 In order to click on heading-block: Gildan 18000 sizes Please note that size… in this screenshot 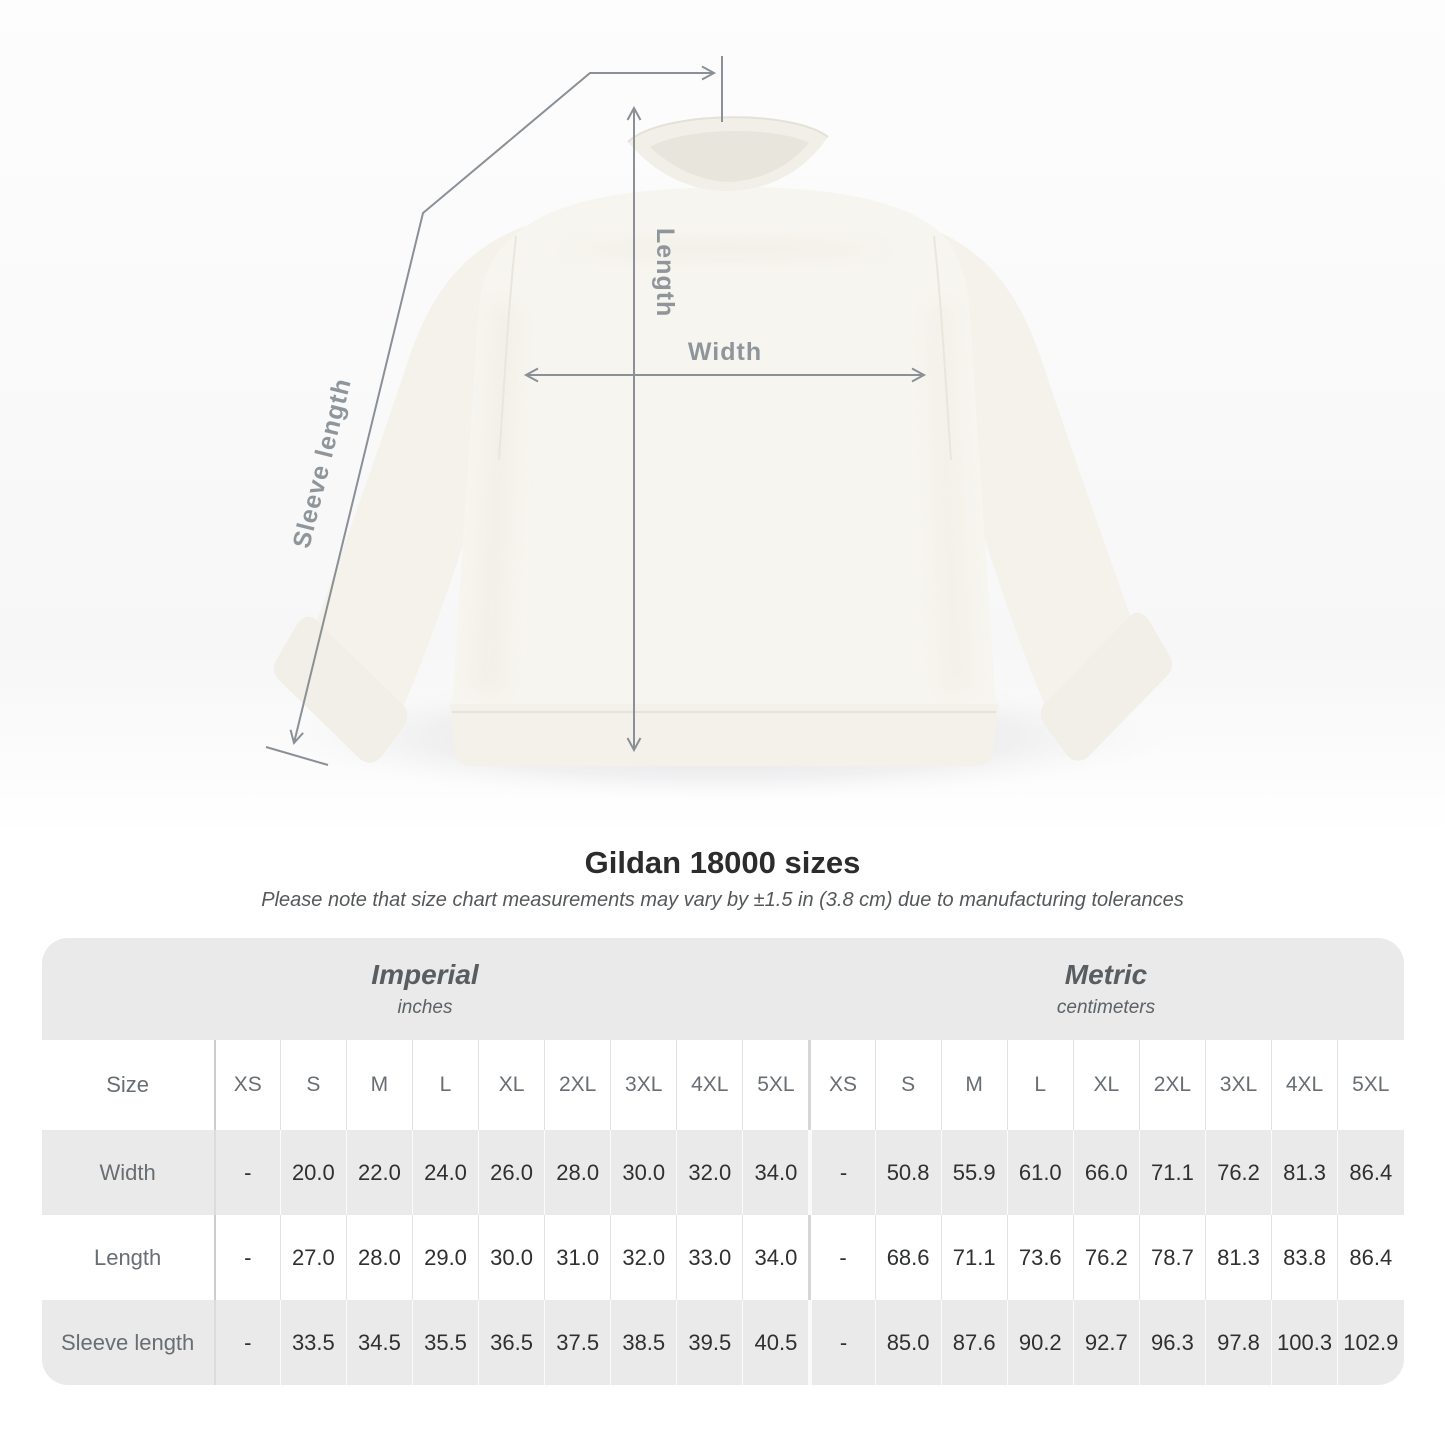, I will do `click(722, 878)`.